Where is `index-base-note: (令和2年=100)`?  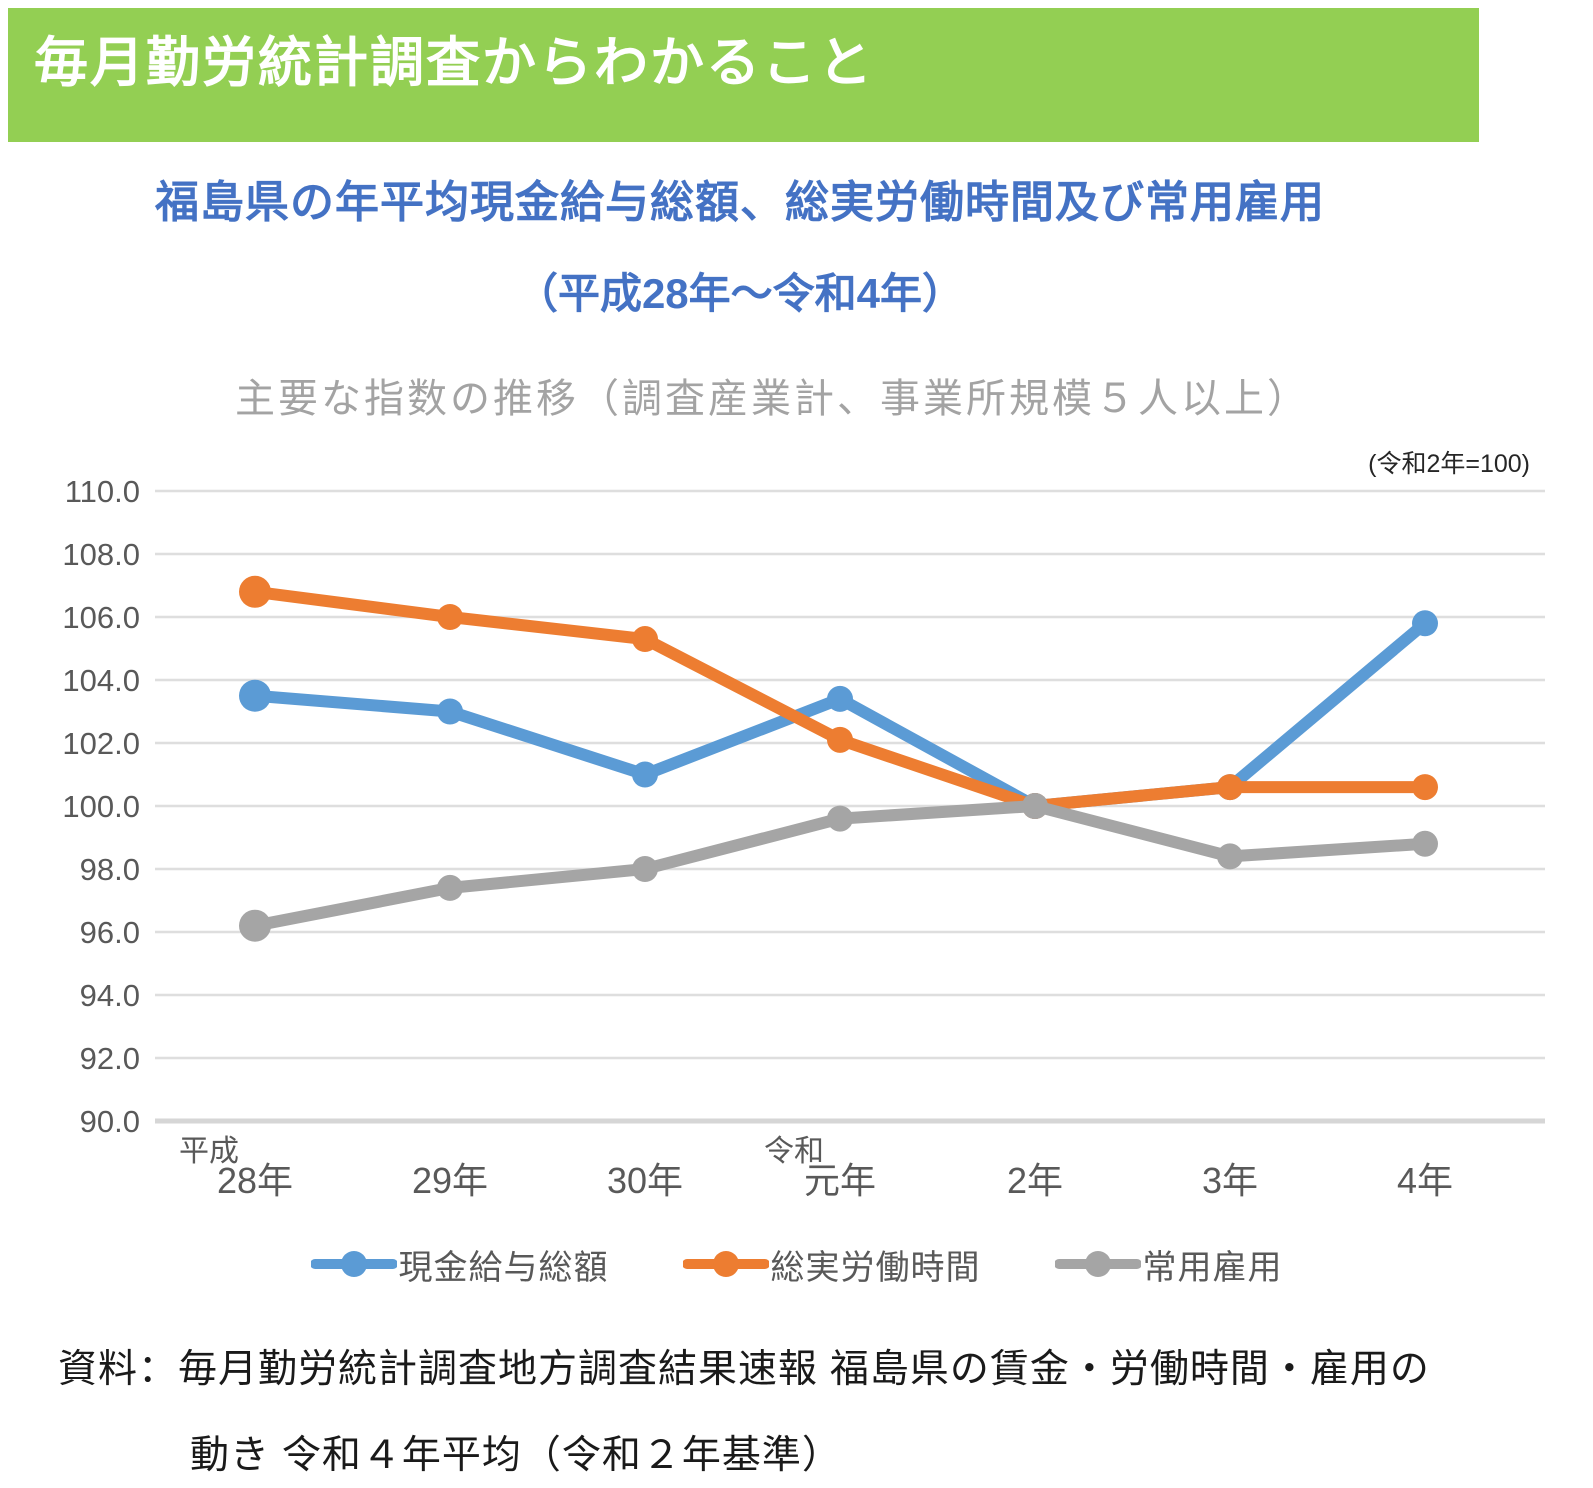 index-base-note: (令和2年=100) is located at coordinates (1449, 464).